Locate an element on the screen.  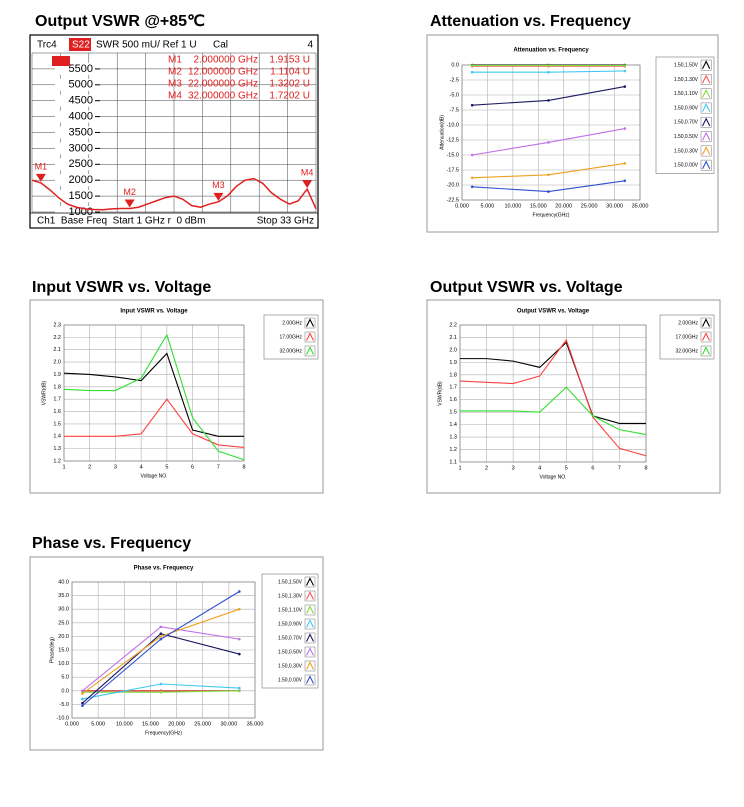
marker-table-freq: 2.000000 GHz is located at coordinates (226, 60).